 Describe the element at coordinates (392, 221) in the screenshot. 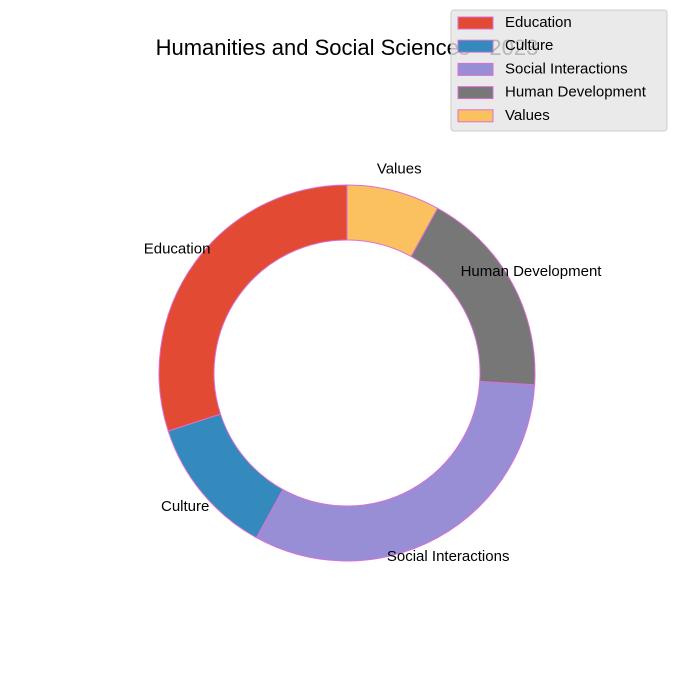

I see `slice-values` at that location.